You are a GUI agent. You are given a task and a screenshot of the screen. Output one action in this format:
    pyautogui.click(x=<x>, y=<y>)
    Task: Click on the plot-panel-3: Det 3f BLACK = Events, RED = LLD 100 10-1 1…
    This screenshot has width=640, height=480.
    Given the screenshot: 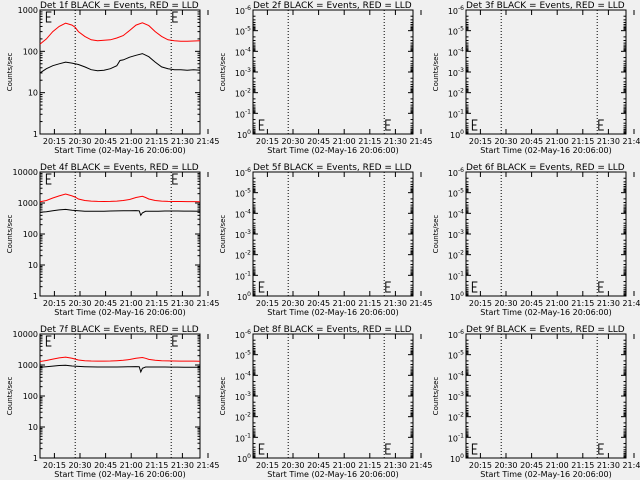 What is the action you would take?
    pyautogui.click(x=536, y=78)
    